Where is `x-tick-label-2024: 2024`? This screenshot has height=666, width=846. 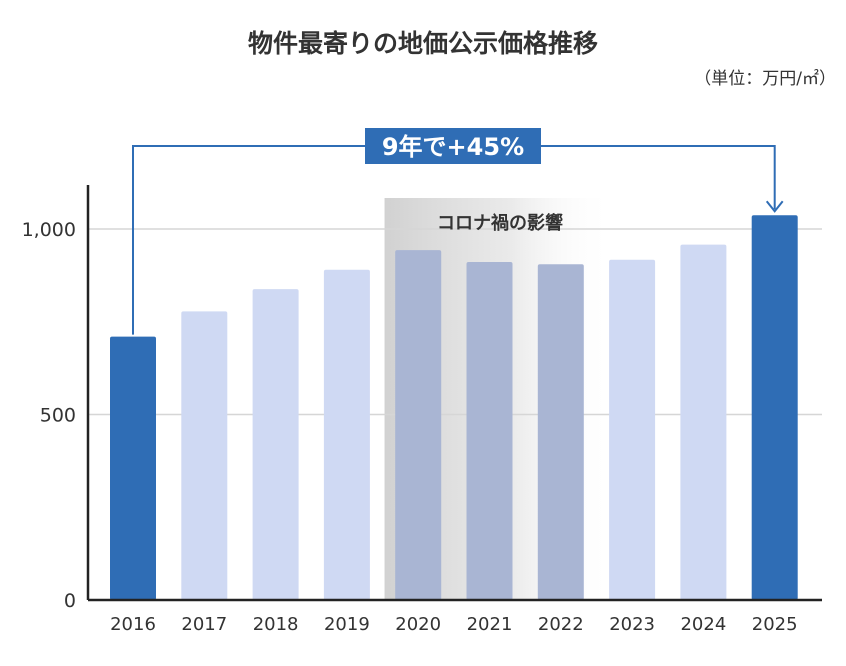
x-tick-label-2024: 2024 is located at coordinates (703, 624).